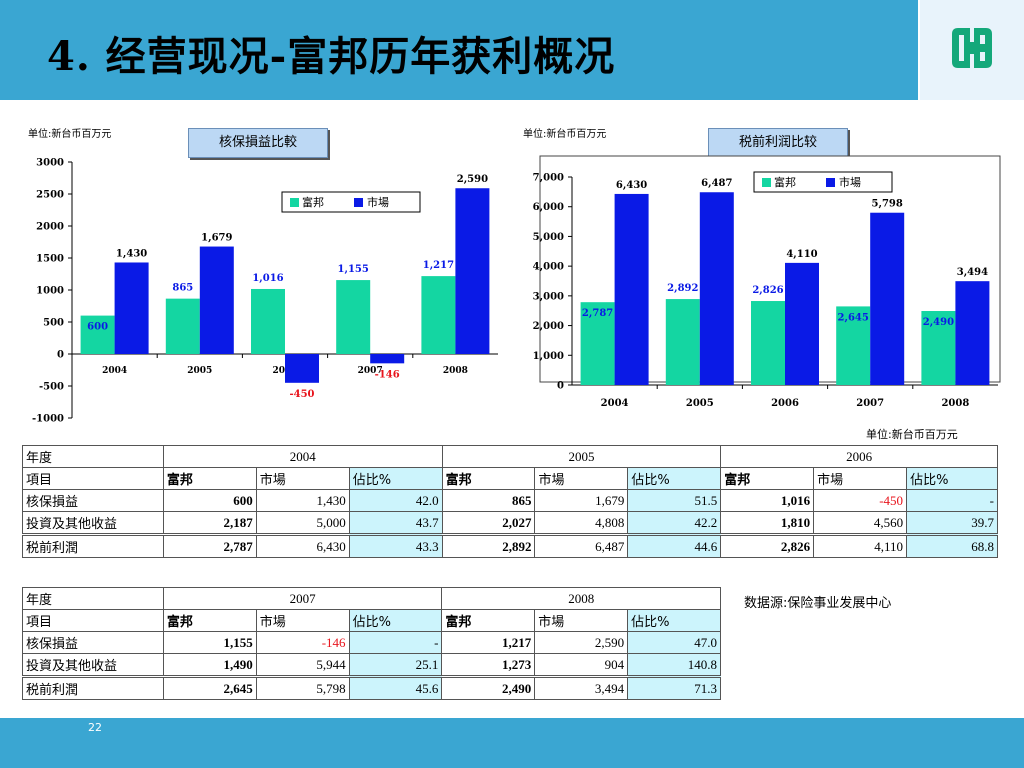 The width and height of the screenshot is (1024, 768). Describe the element at coordinates (209, 642) in the screenshot. I see `cell-fubon: 1,155` at that location.